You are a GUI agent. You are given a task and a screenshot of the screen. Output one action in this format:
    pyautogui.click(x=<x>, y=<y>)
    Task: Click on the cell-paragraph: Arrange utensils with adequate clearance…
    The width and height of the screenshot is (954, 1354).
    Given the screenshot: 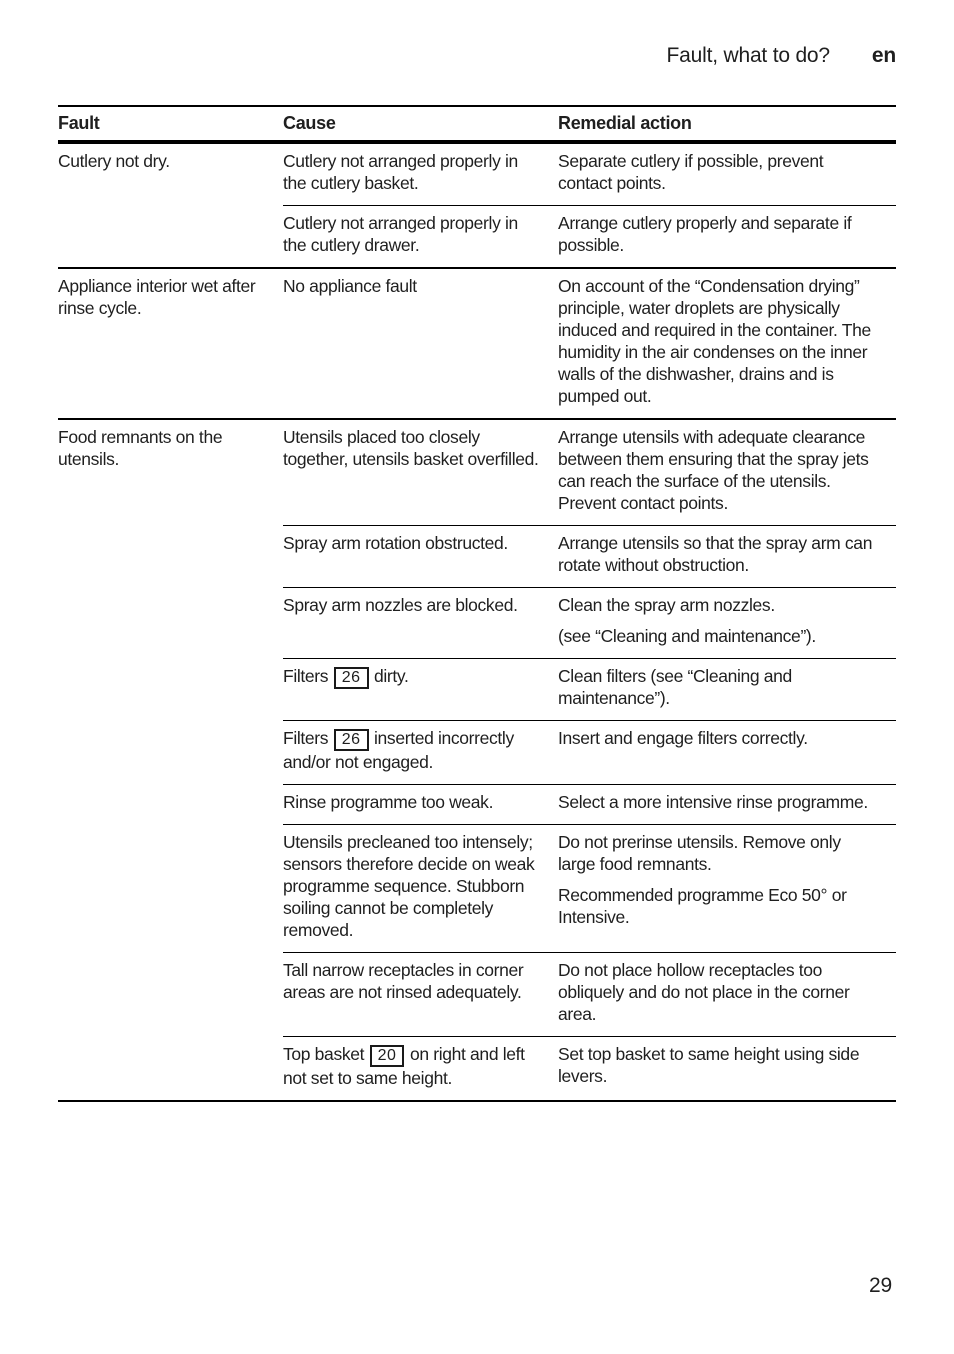 What is the action you would take?
    pyautogui.click(x=713, y=470)
    